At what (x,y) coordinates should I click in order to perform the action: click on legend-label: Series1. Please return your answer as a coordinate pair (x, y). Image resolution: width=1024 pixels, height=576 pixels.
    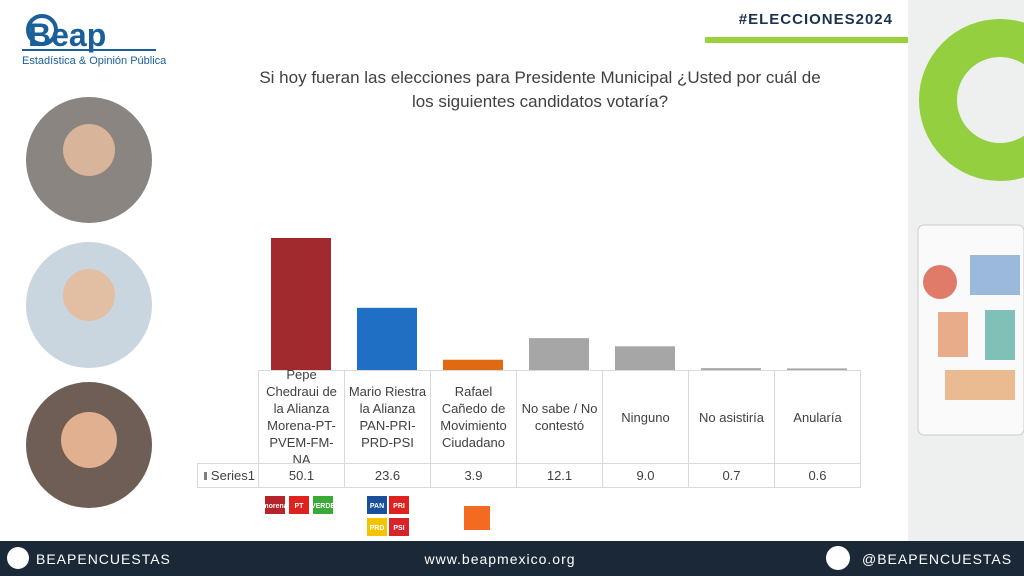
    Looking at the image, I should click on (232, 475).